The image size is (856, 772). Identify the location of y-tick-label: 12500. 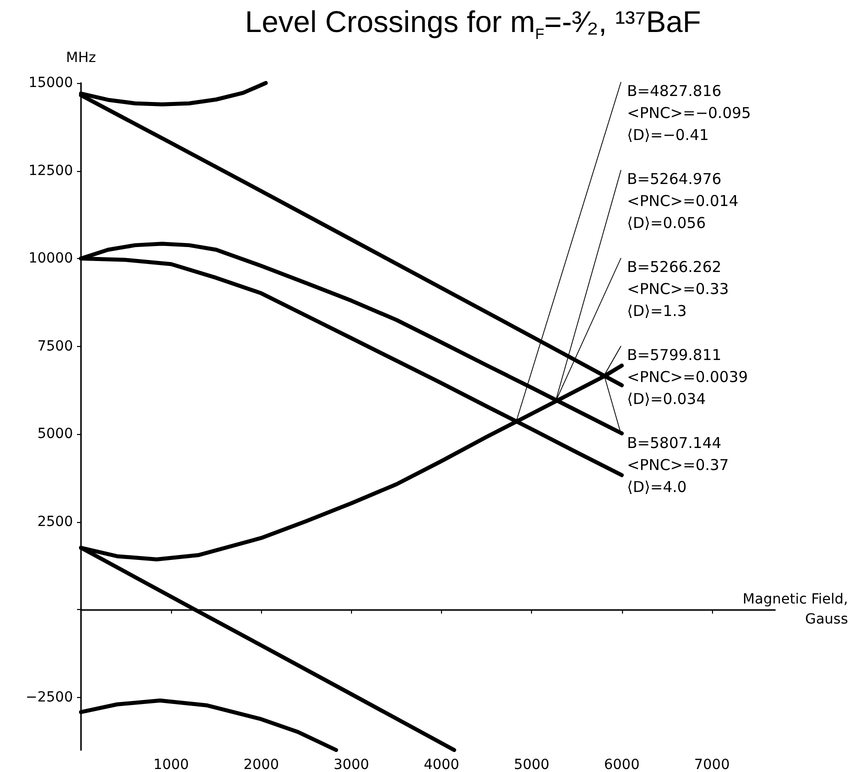
(50, 170).